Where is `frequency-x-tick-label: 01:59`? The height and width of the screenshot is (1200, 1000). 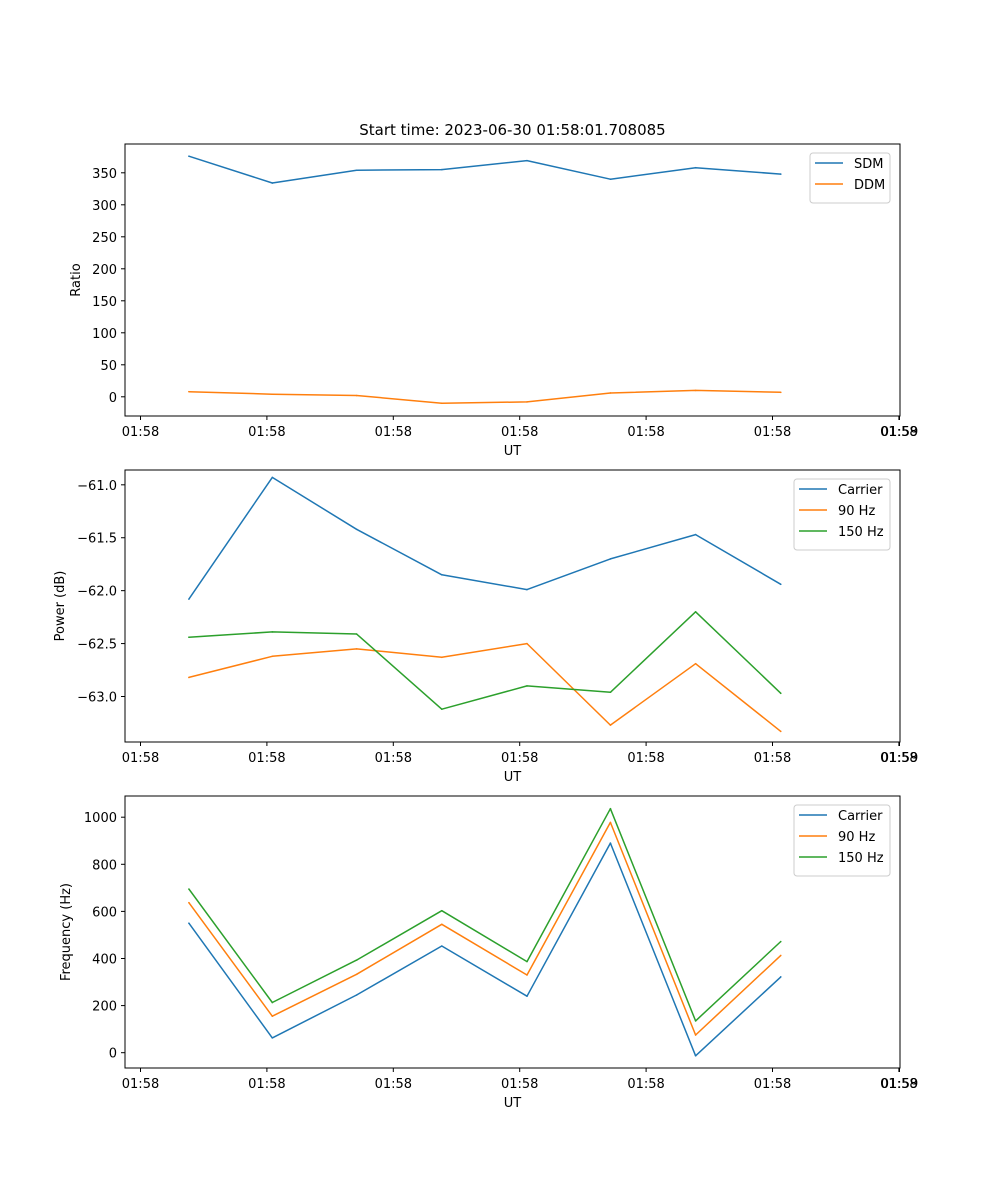
frequency-x-tick-label: 01:59 is located at coordinates (899, 1084).